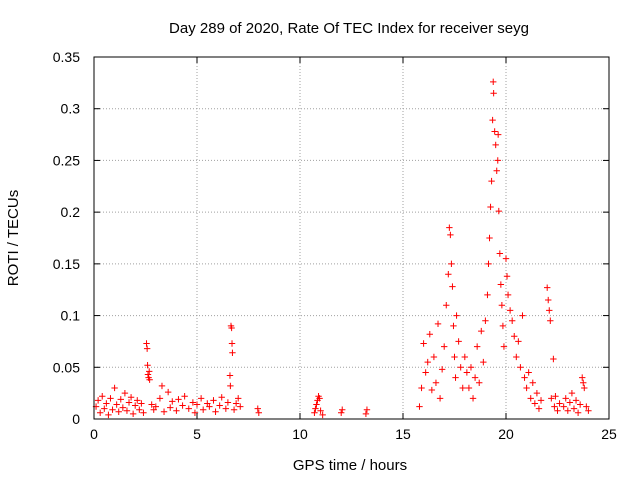 The image size is (640, 480). What do you see at coordinates (76, 419) in the screenshot?
I see `y-tick-label: 0` at bounding box center [76, 419].